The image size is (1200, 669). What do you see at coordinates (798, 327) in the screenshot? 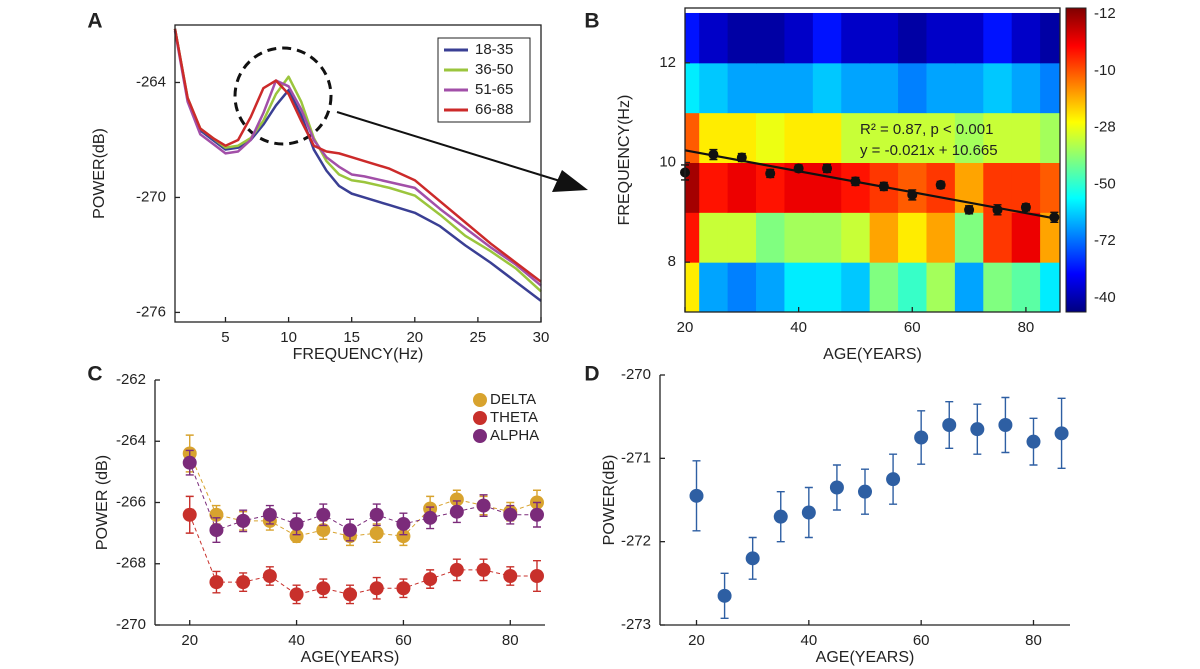
I see `x-tick-label: 40` at bounding box center [798, 327].